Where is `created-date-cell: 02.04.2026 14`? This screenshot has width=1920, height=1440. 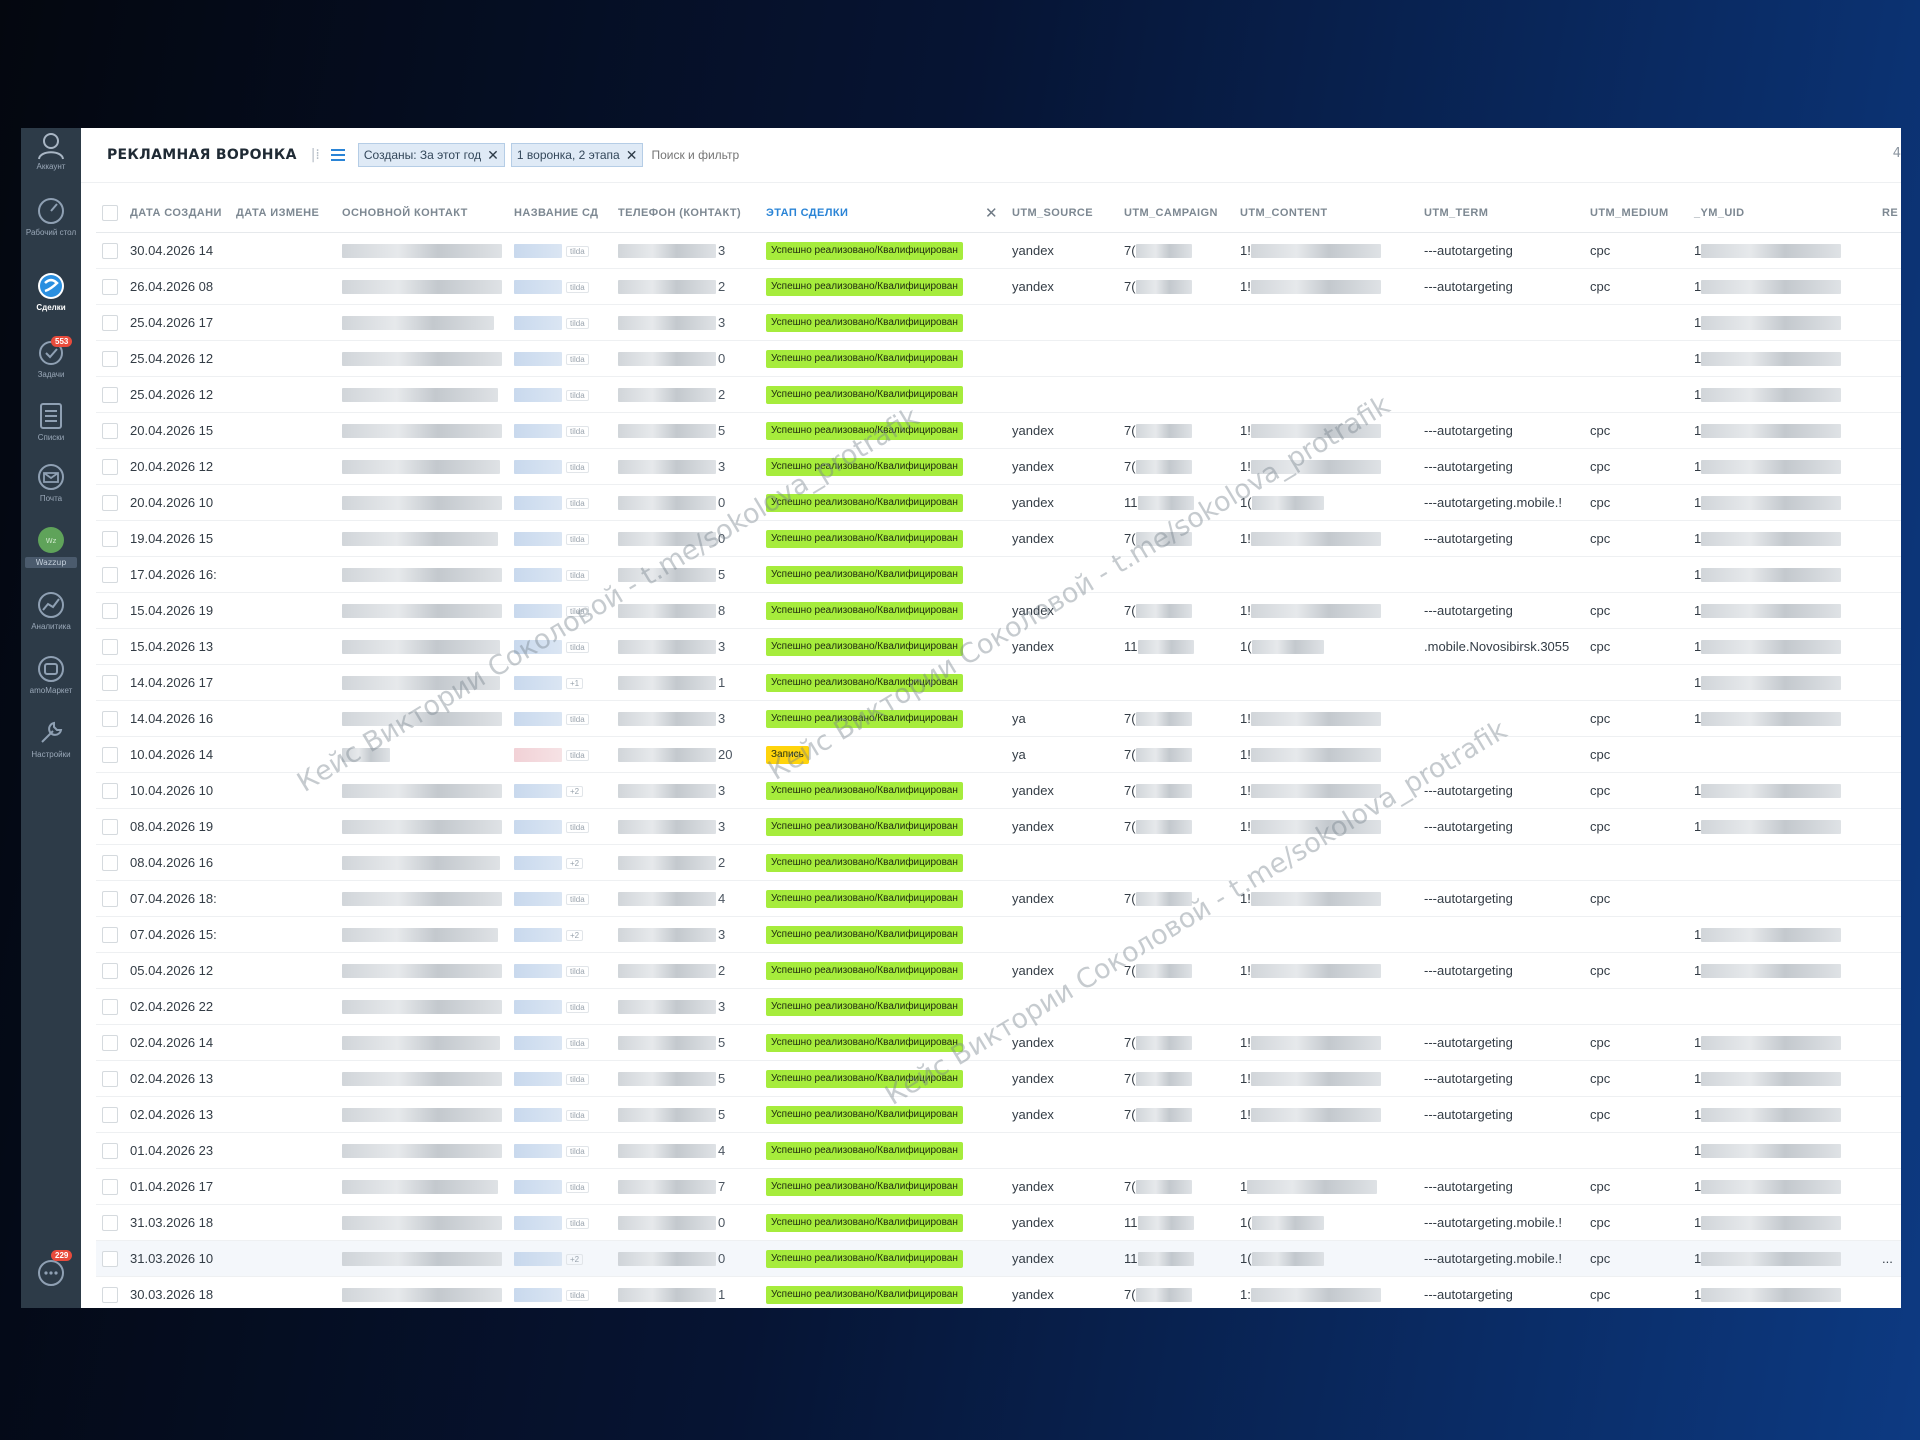
created-date-cell: 02.04.2026 14 is located at coordinates (177, 1042).